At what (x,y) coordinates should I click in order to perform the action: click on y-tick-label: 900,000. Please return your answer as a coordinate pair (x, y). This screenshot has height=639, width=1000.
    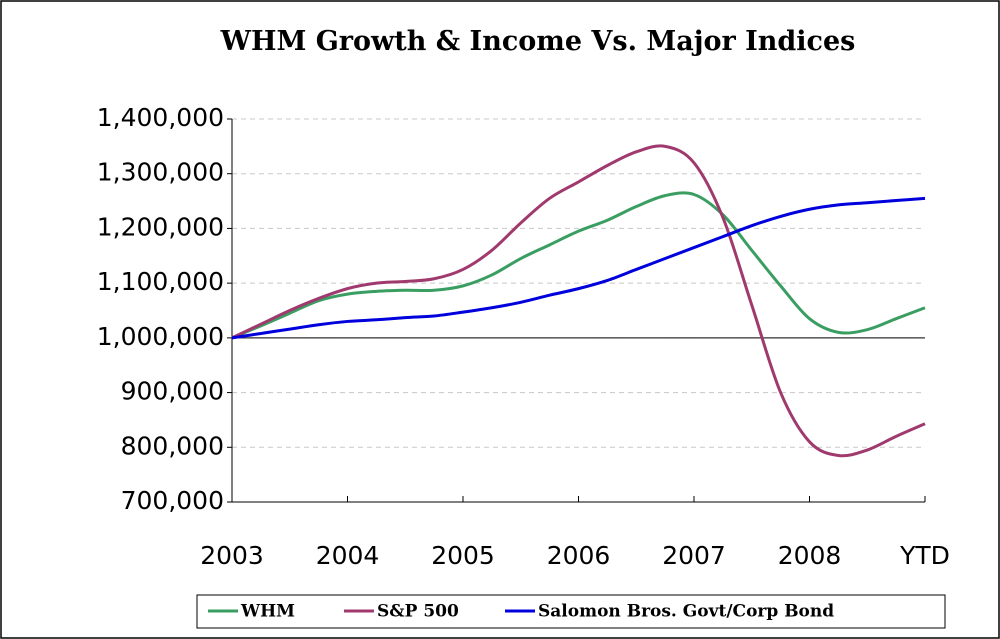
    Looking at the image, I should click on (172, 391).